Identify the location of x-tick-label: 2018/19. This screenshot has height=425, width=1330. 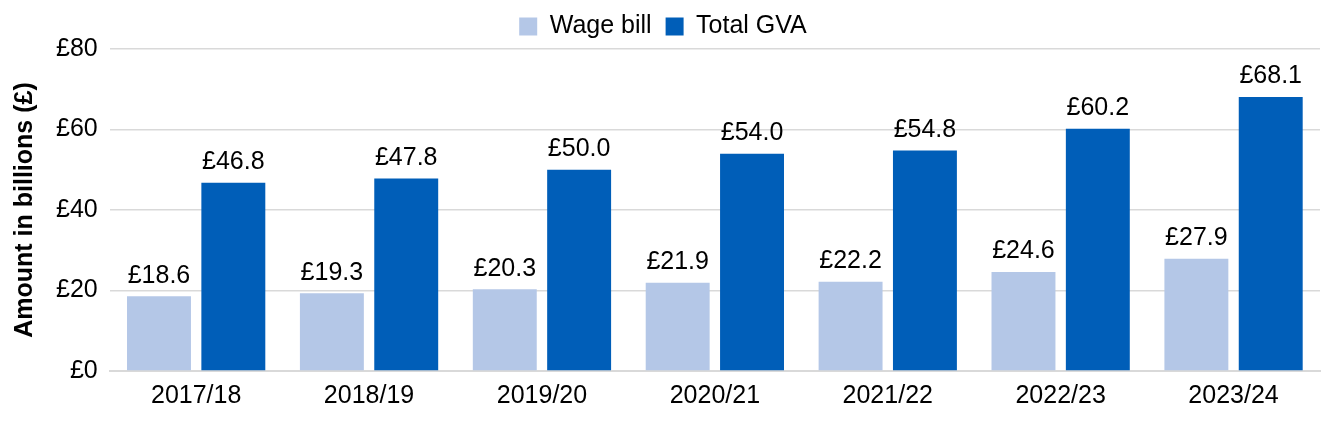
(369, 393).